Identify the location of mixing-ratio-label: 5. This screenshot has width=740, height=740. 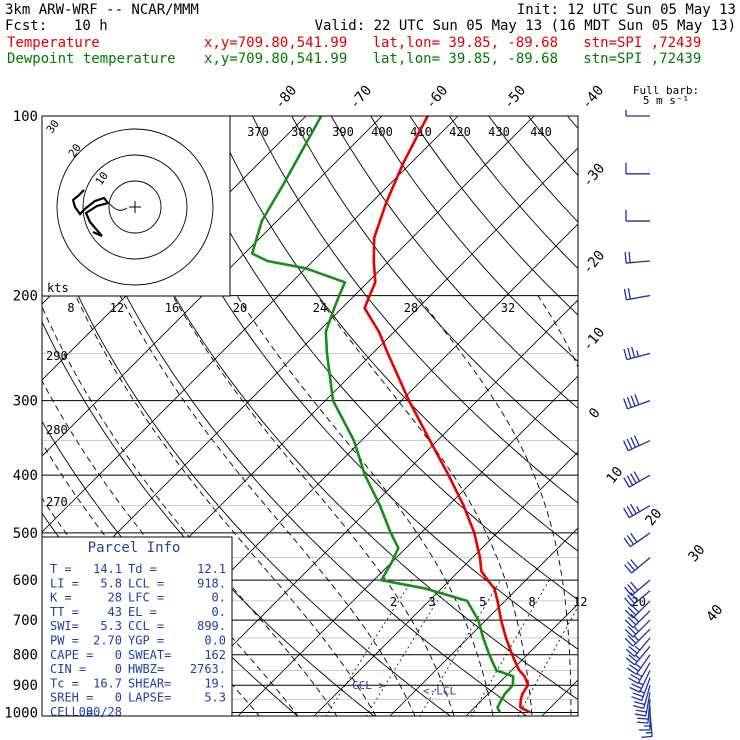
(482, 602).